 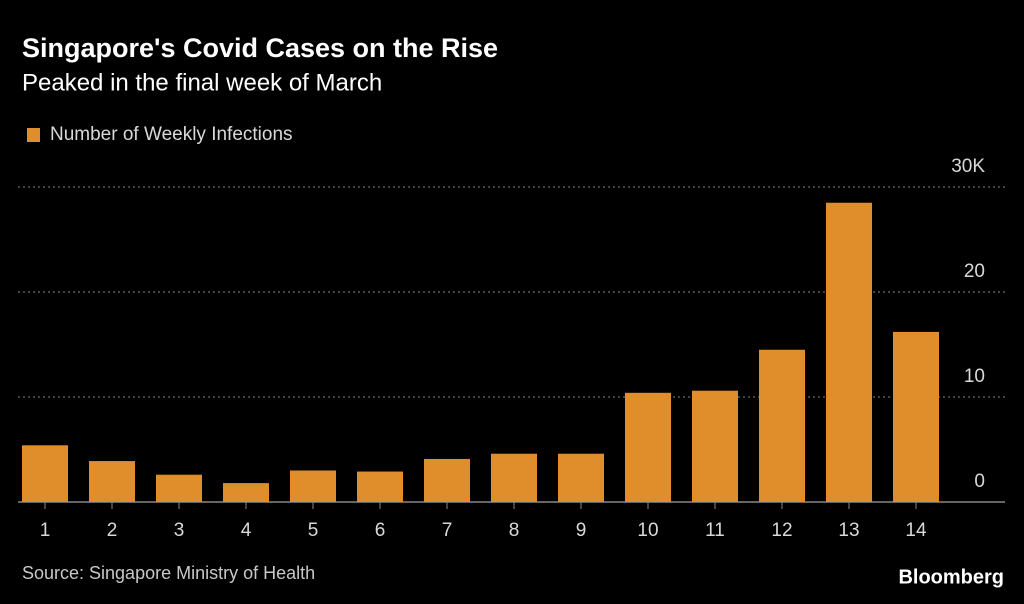 What do you see at coordinates (581, 530) in the screenshot?
I see `x-tick-label: 9` at bounding box center [581, 530].